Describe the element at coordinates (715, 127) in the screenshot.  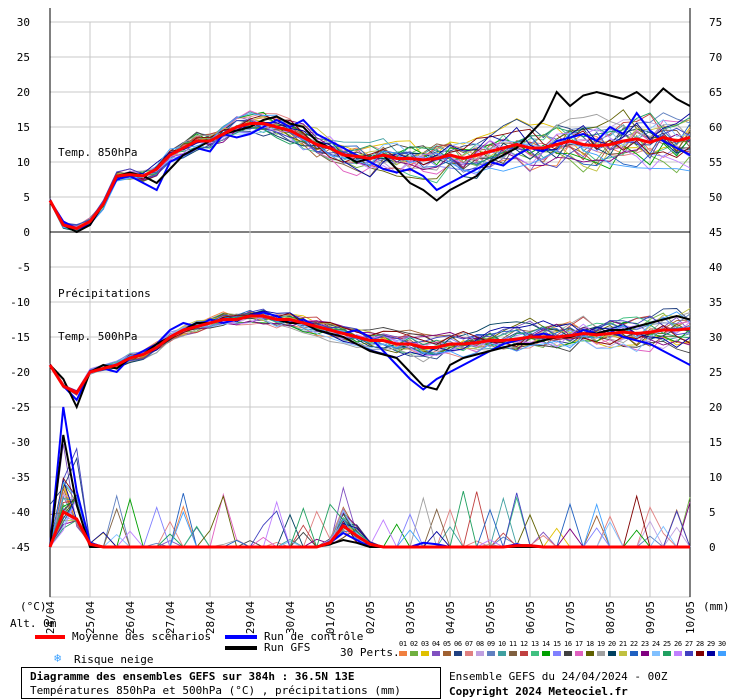
I see `right-tick-label: 60` at that location.